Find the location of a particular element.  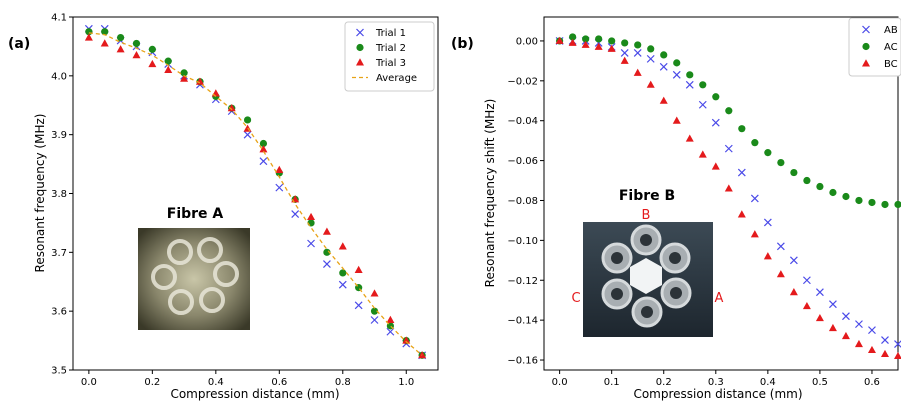

inset-title-b: Fibre B is located at coordinates (647, 196).